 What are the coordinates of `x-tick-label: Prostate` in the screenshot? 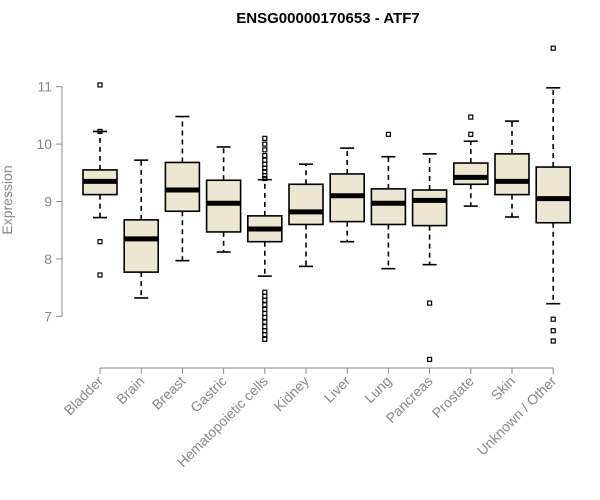 It's located at (453, 397).